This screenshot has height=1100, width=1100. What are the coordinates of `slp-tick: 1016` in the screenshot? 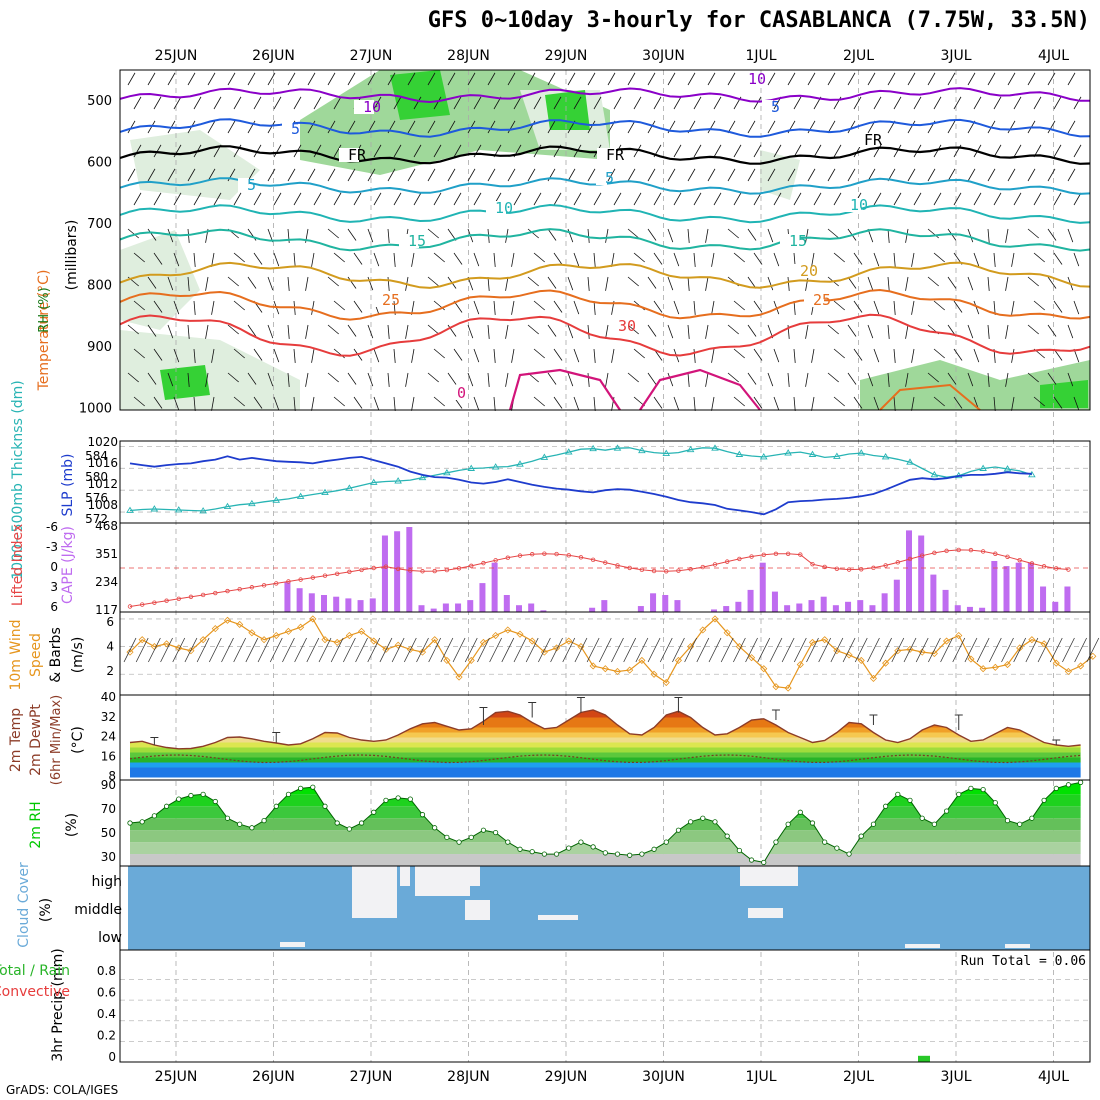 It's located at (102, 463).